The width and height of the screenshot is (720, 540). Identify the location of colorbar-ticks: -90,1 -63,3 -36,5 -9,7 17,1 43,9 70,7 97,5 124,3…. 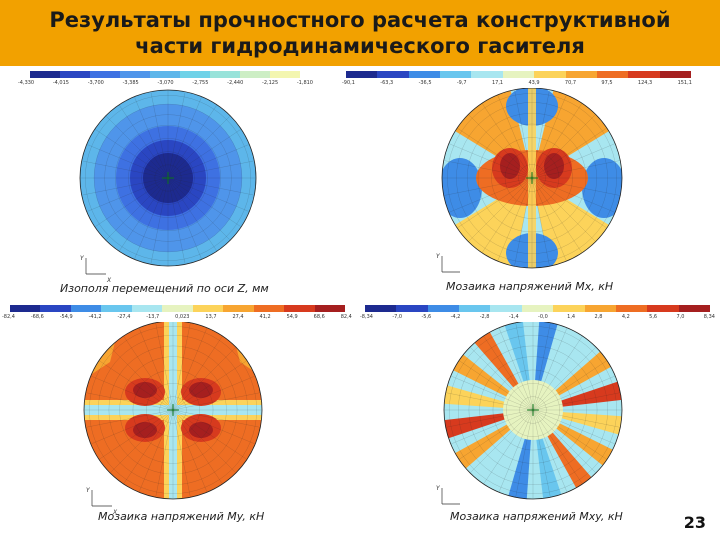
(517, 84).